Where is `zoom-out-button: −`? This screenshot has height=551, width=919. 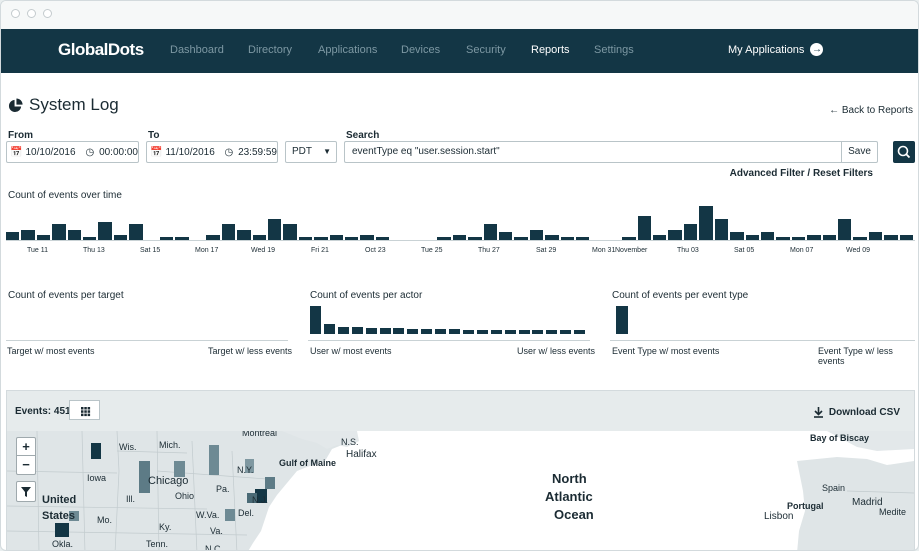 zoom-out-button: − is located at coordinates (26, 464).